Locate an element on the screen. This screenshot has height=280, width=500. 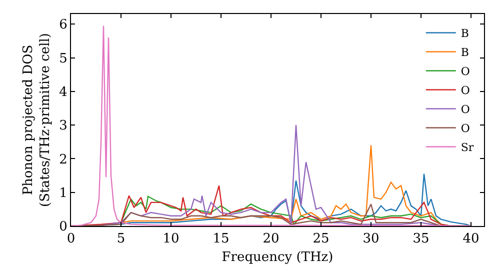
y-tick-label: 1 is located at coordinates (63, 193).